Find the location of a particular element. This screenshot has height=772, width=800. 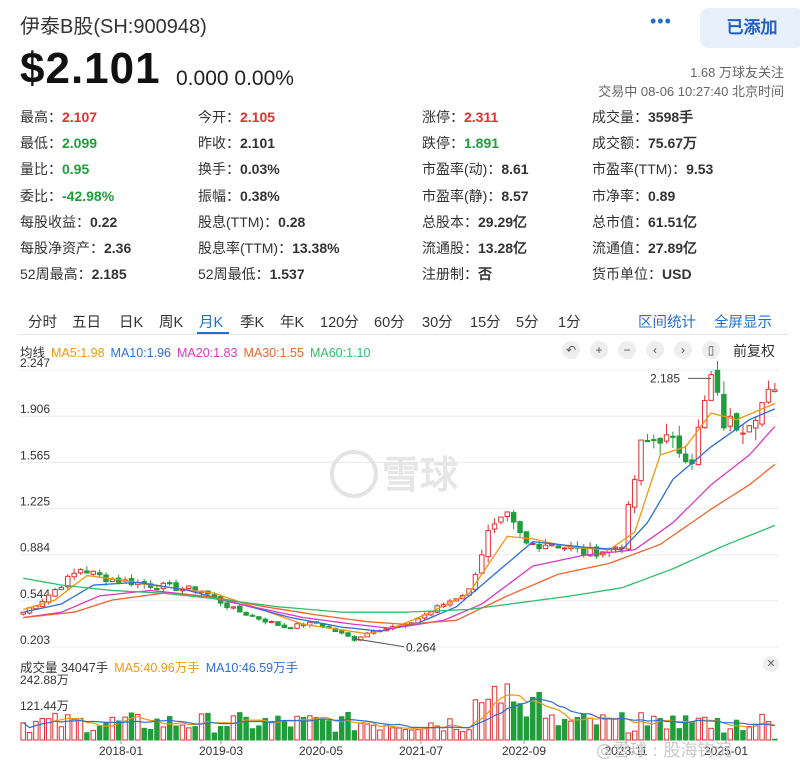

stock-name: 伊泰B股(SH:900948) is located at coordinates (113, 27).